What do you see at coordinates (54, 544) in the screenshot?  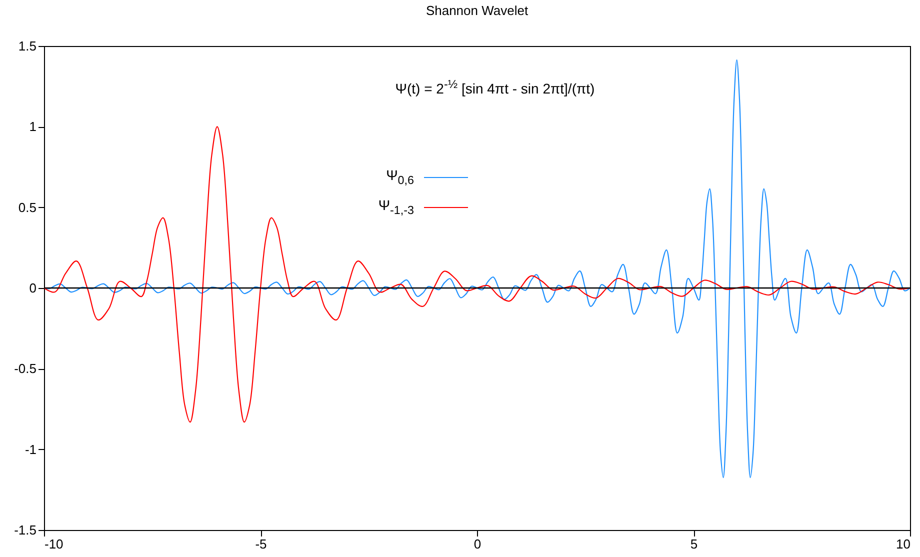 I see `x-tick-label: -10` at bounding box center [54, 544].